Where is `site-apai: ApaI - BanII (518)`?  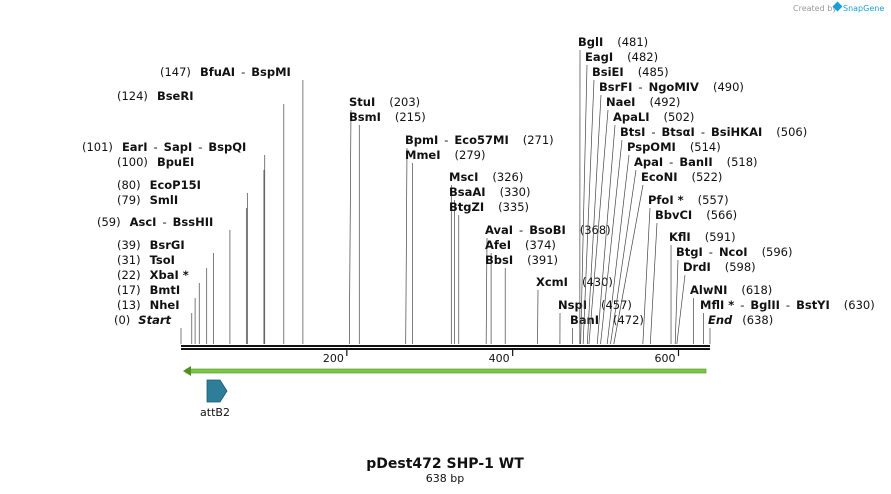
site-apai: ApaI - BanII (518) is located at coordinates (684, 250).